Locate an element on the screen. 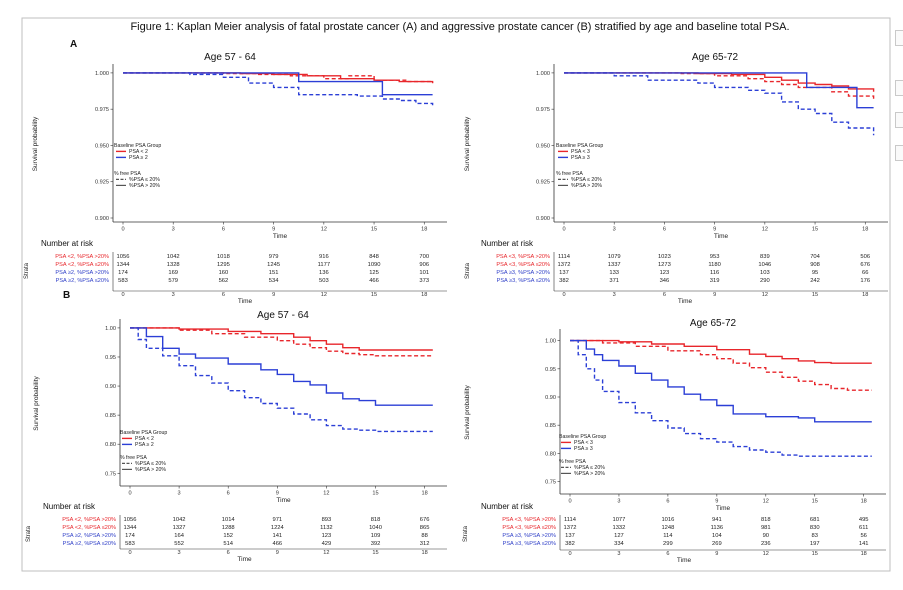  risk-row-label: PSA <2, %PSA ≤20% is located at coordinates (89, 528).